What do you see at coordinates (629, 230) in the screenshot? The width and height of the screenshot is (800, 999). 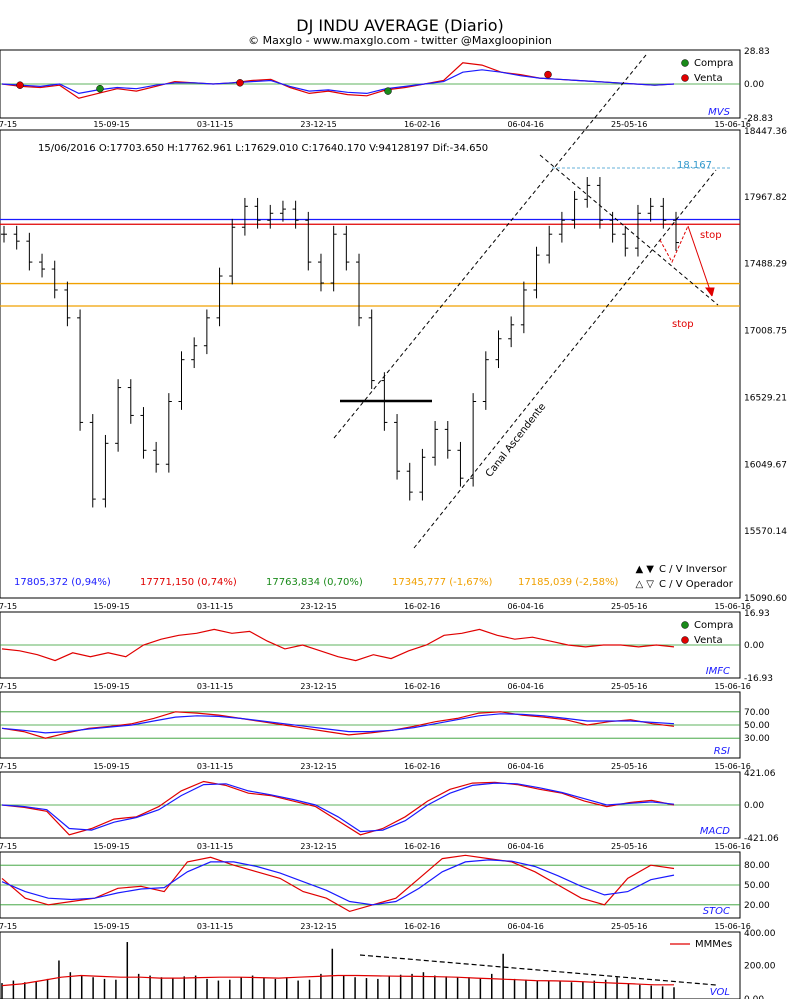 I see `wedge-line` at bounding box center [629, 230].